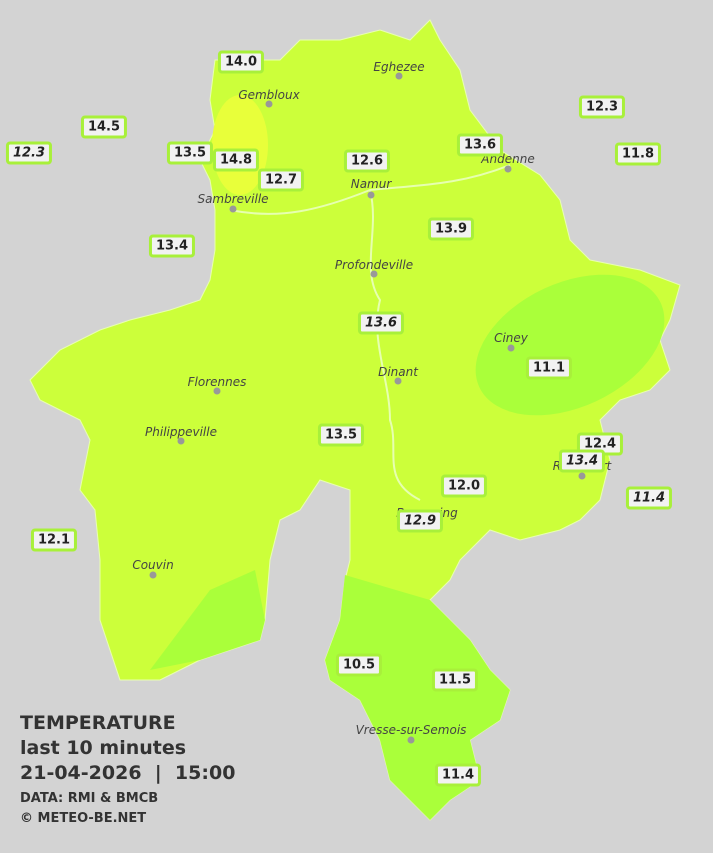 This screenshot has height=853, width=713. What do you see at coordinates (600, 444) in the screenshot?
I see `station-value: 12.4` at bounding box center [600, 444].